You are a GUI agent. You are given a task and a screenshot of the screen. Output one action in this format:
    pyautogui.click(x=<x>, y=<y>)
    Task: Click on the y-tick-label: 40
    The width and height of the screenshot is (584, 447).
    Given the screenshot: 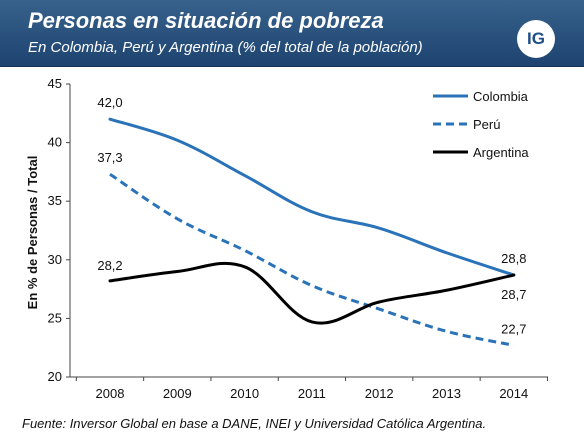 What is the action you would take?
    pyautogui.click(x=55, y=142)
    